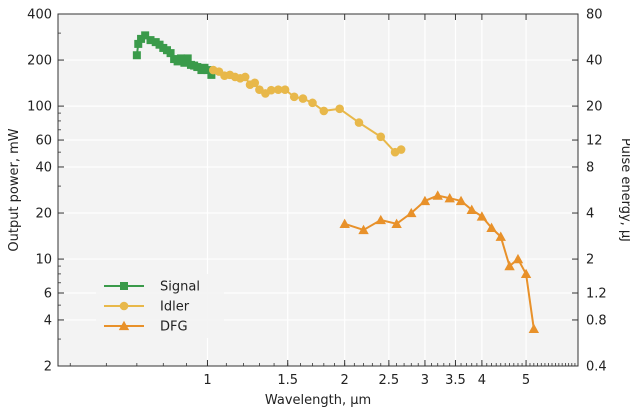 Image resolution: width=630 pixels, height=412 pixels. I want to click on y-tick-label: 400, so click(39, 15).